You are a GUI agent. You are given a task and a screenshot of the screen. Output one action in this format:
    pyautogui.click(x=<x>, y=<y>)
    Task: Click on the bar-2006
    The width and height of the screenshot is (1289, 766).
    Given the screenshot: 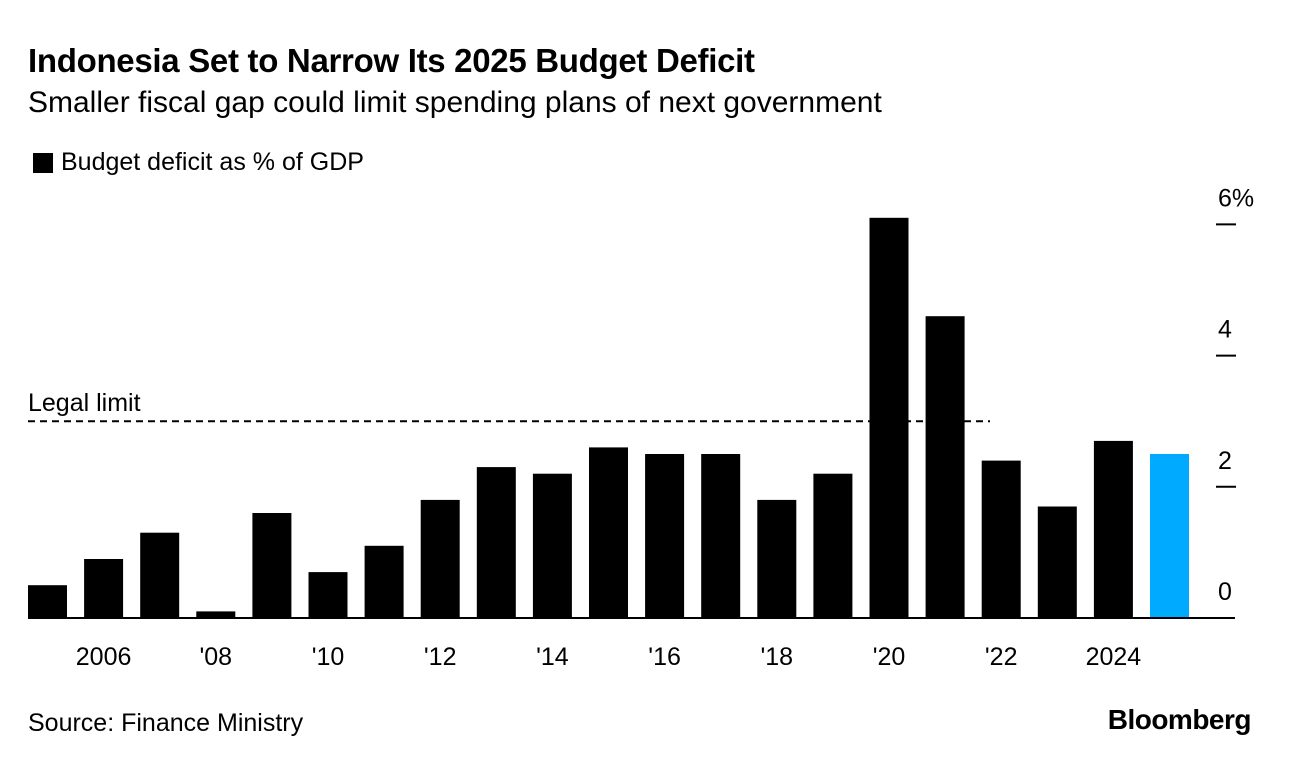 What is the action you would take?
    pyautogui.click(x=104, y=588)
    